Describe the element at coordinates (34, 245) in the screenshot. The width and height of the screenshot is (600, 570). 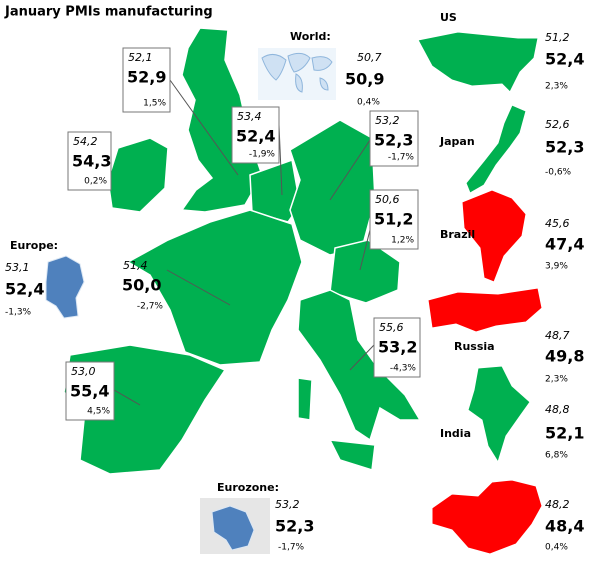
I see `region-label: Europe:` at that location.